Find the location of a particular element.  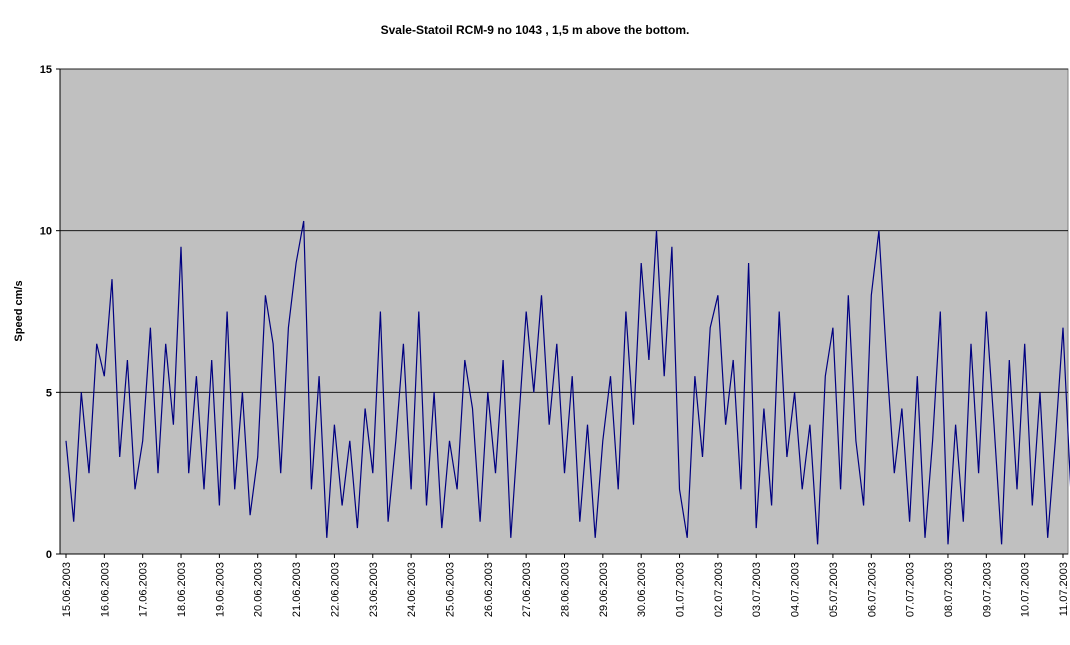

x-tick-label: 17.06.2003 is located at coordinates (144, 589).